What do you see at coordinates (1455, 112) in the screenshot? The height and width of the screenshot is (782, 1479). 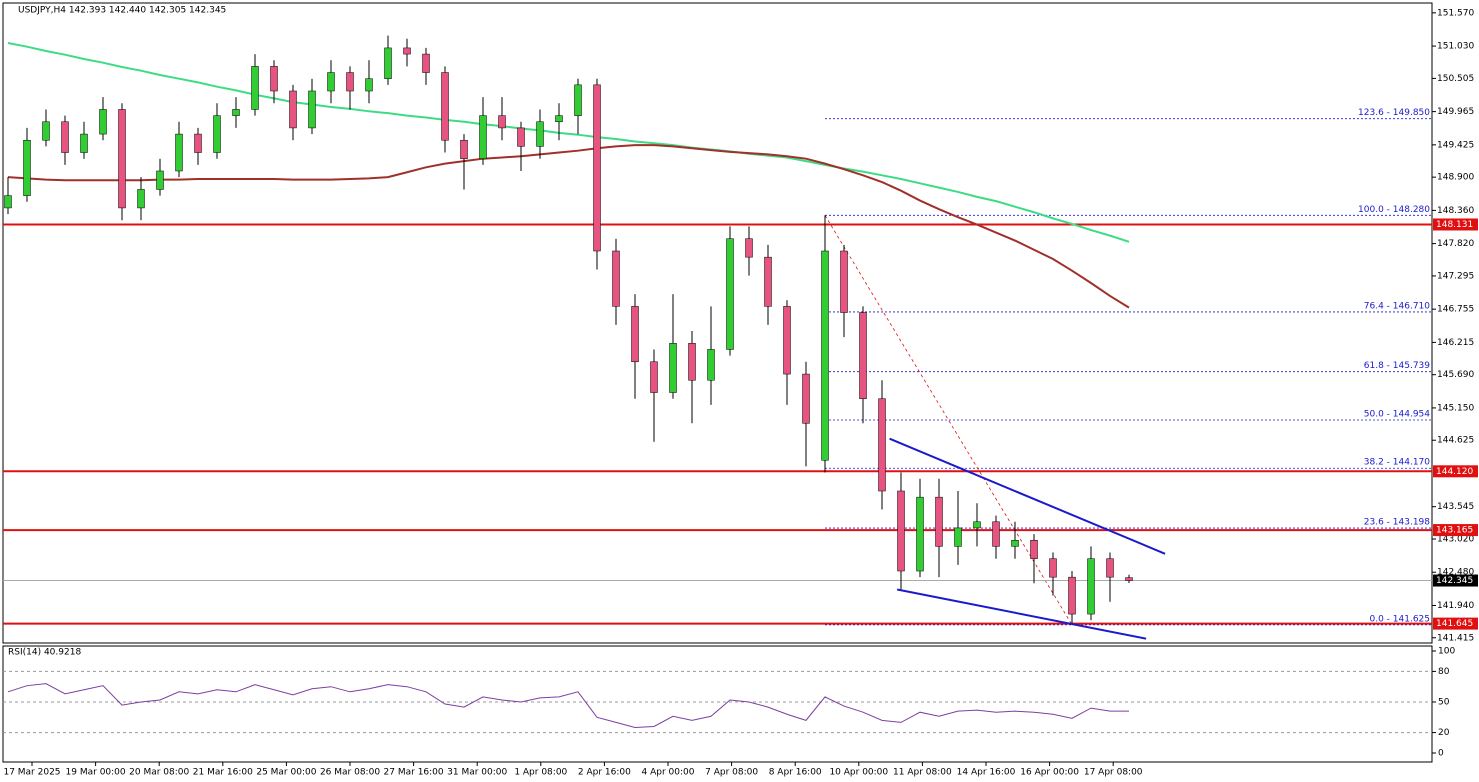 I see `y-tick-label: 149.965` at bounding box center [1455, 112].